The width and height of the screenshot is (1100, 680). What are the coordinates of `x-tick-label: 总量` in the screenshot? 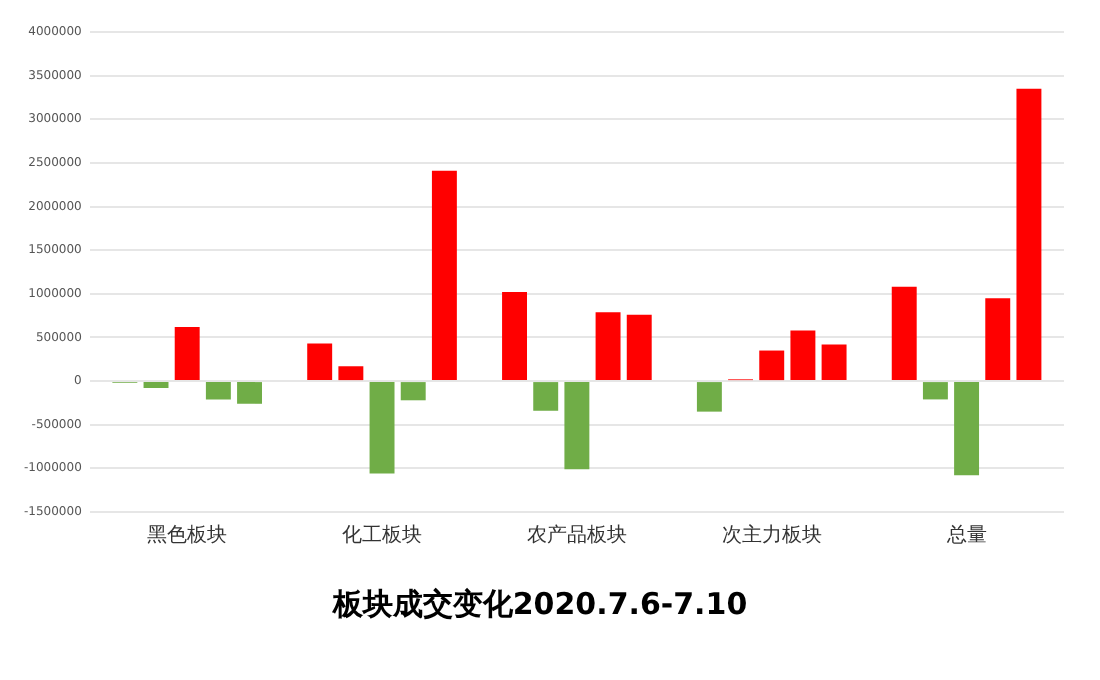 It's located at (965, 535).